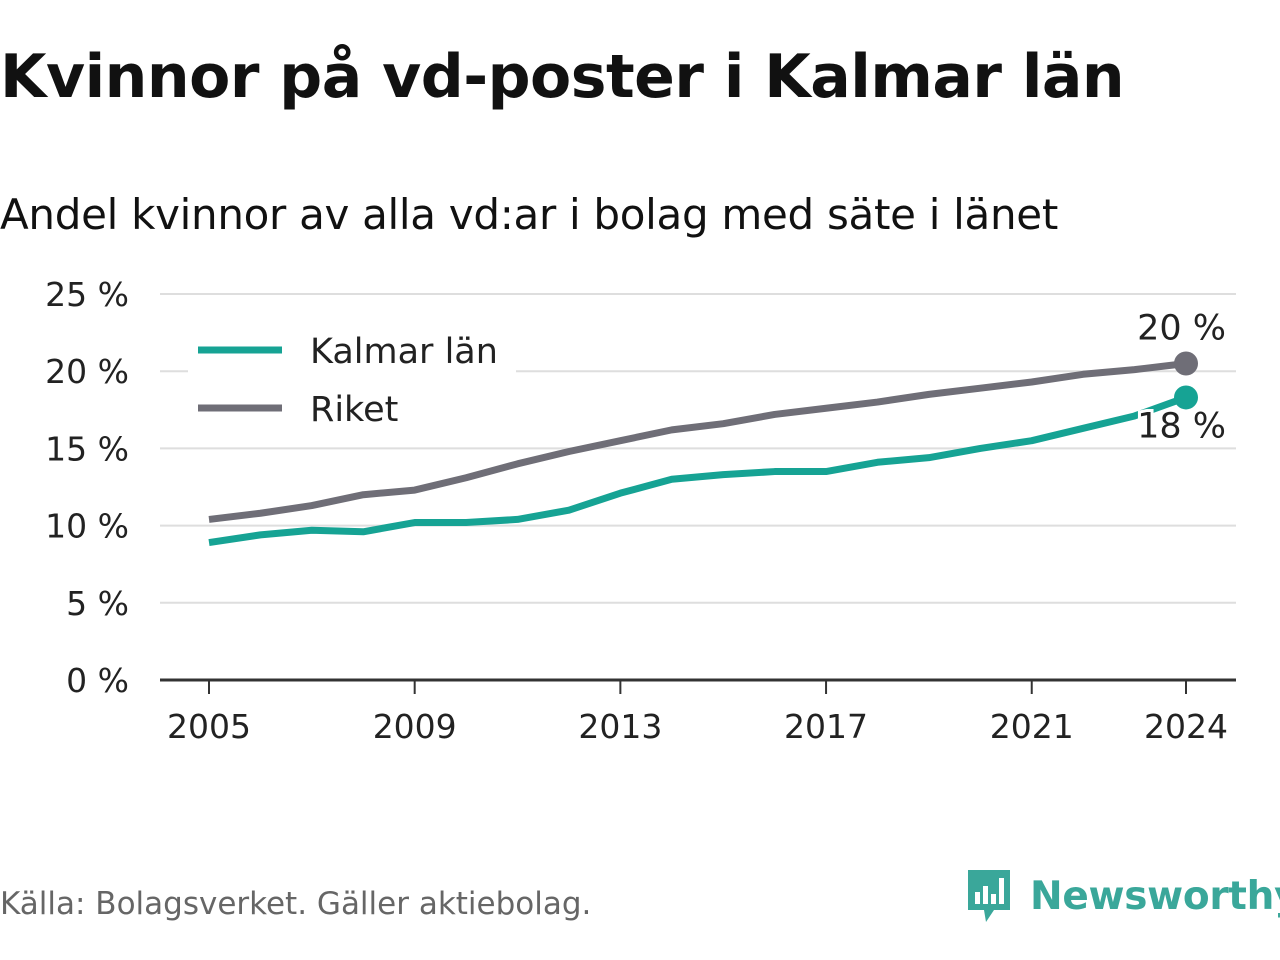  I want to click on end-labels: 20 % 18 %, so click(1181, 377).